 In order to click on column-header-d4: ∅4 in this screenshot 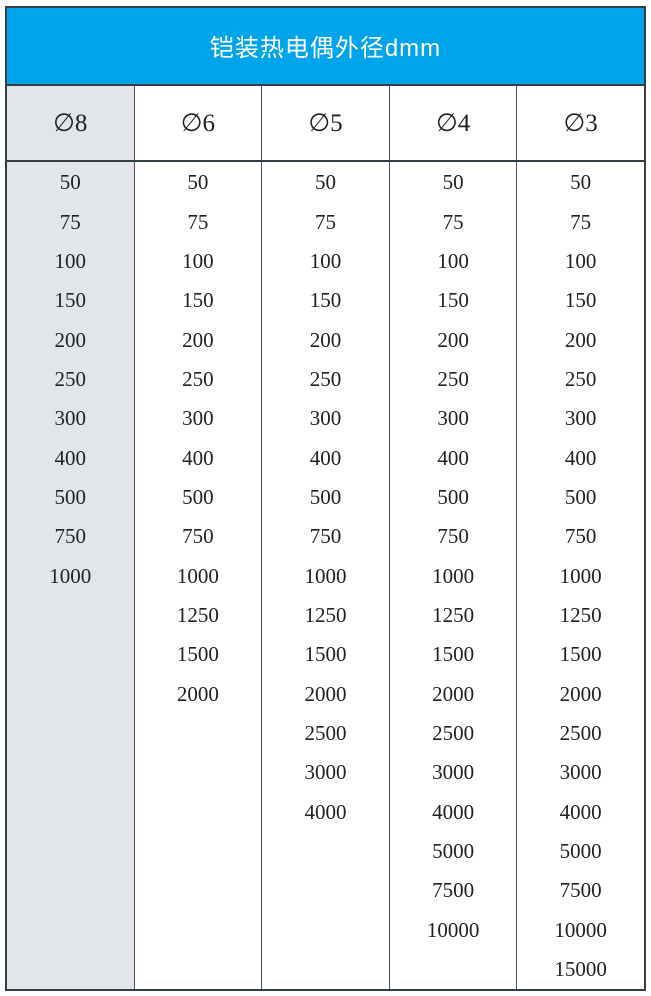, I will do `click(454, 123)`.